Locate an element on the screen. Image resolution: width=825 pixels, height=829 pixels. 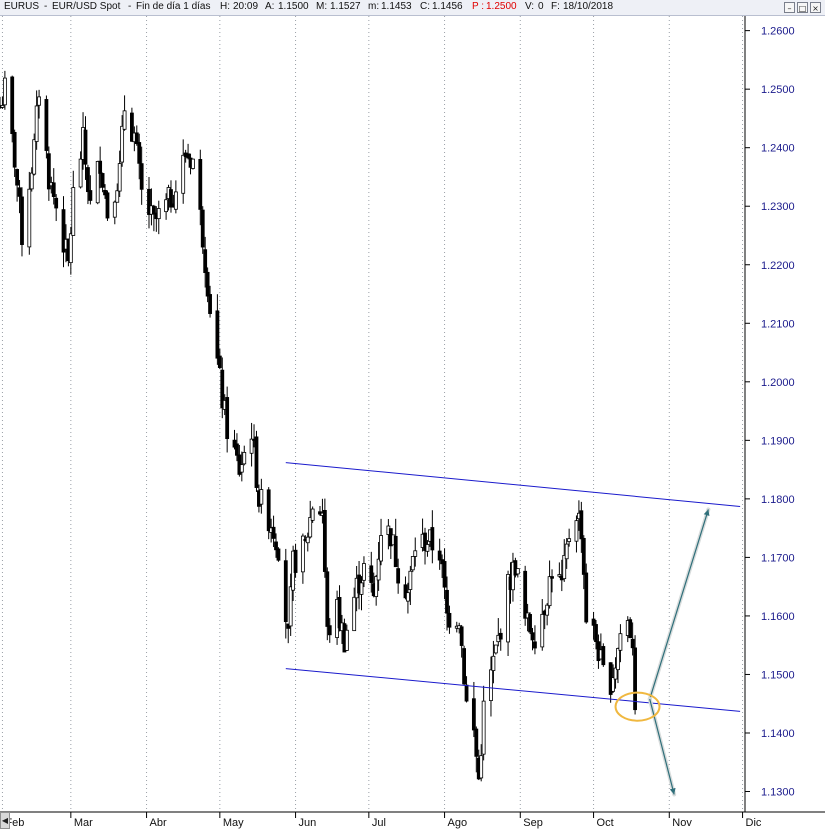
arrow-down is located at coordinates (662, 746).